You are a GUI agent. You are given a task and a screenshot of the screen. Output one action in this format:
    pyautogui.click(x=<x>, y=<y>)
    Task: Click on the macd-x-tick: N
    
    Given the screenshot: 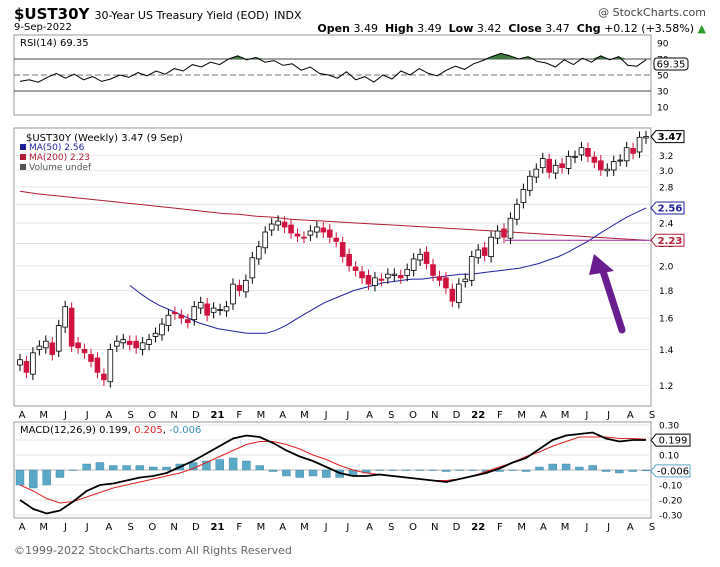 What is the action you would take?
    pyautogui.click(x=434, y=527)
    